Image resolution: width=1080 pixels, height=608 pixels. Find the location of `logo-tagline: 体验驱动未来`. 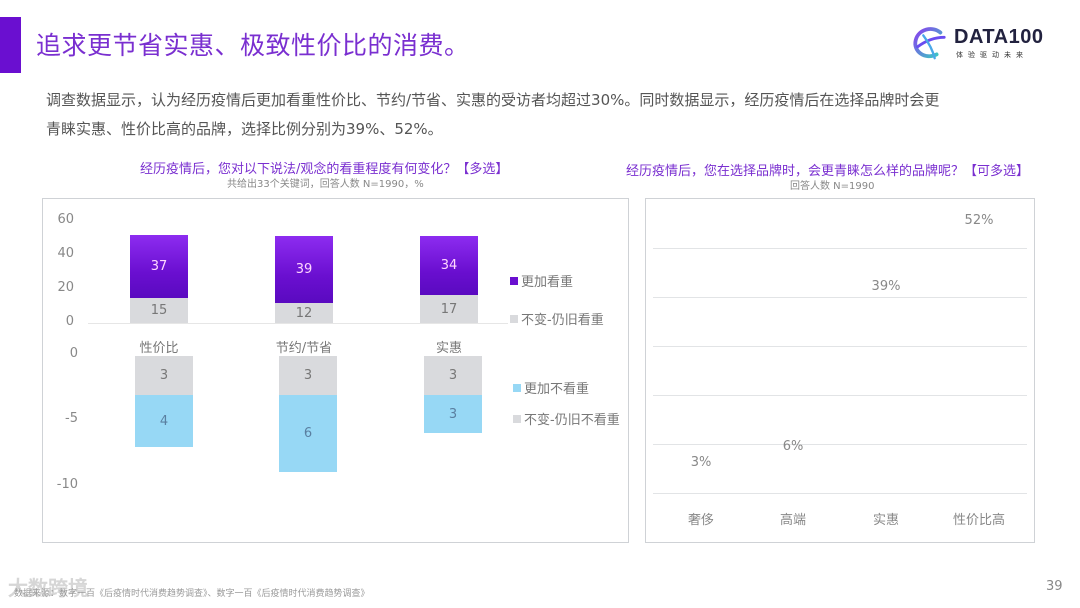

logo-tagline: 体验驱动未来 is located at coordinates (992, 55).